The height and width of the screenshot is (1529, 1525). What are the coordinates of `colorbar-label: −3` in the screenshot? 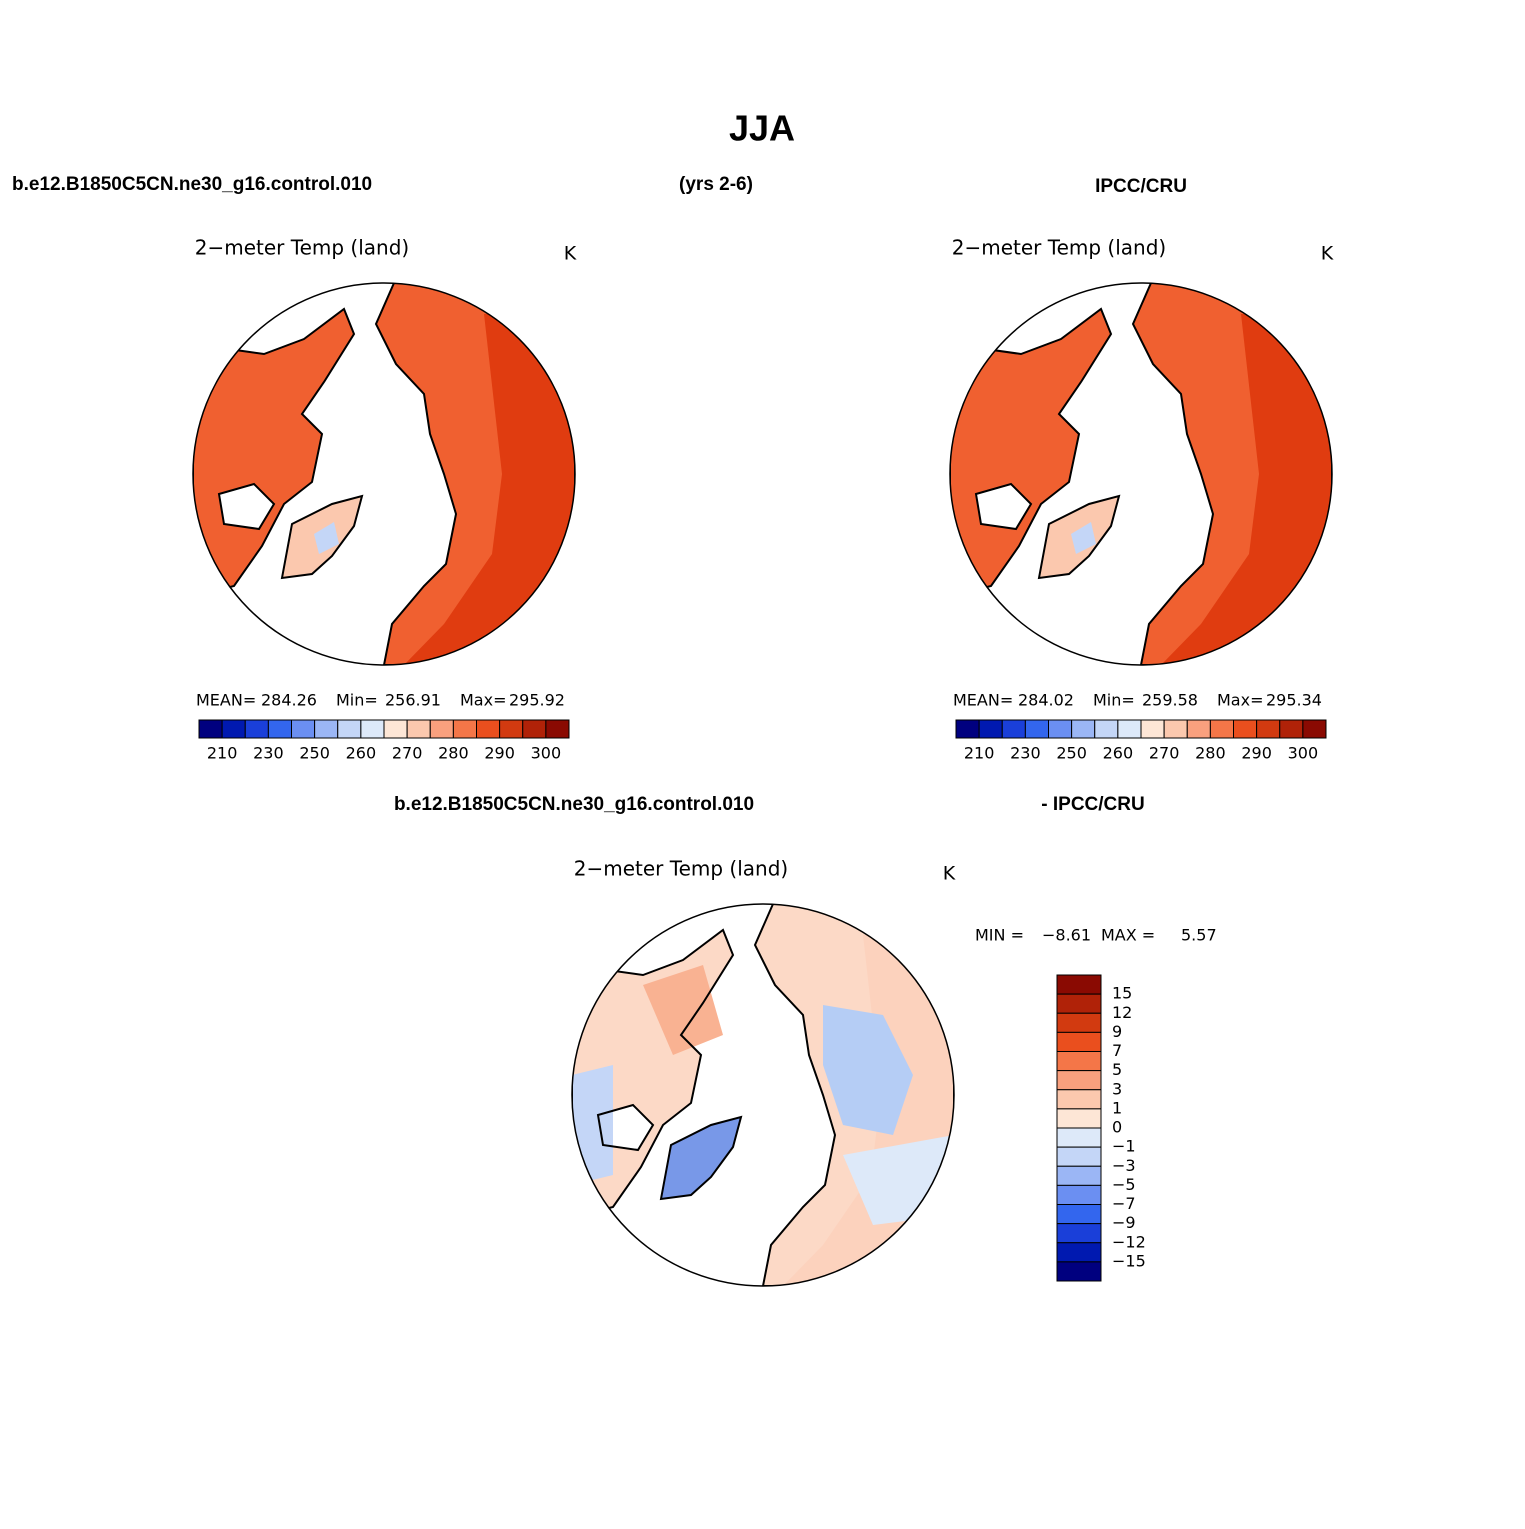 It's located at (1124, 1165).